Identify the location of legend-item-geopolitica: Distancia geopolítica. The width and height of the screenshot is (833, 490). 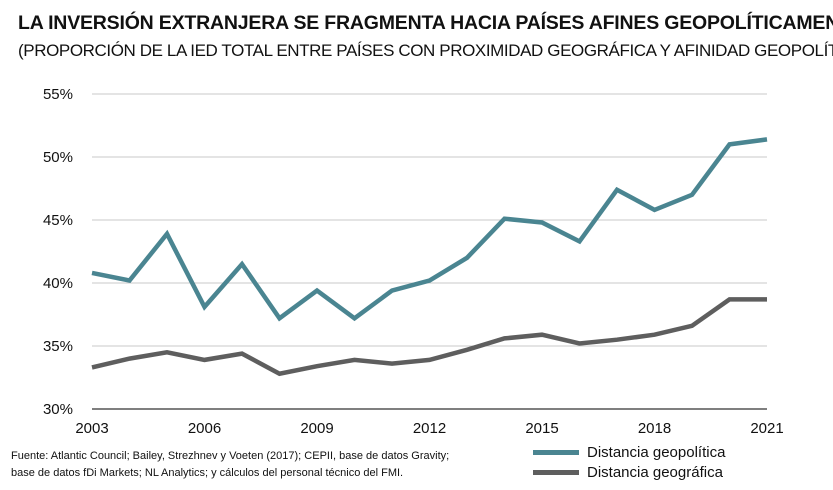
(629, 452).